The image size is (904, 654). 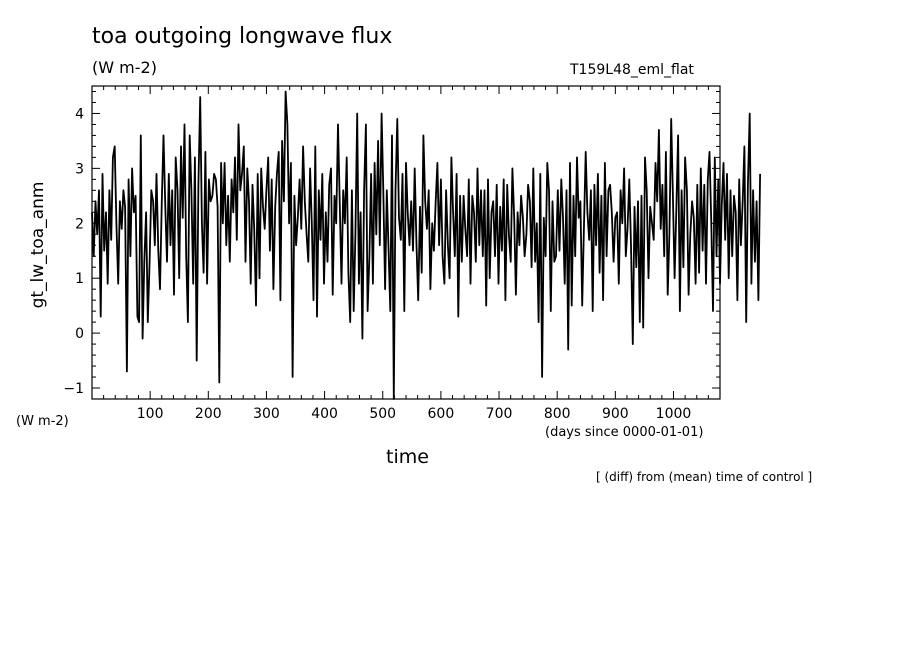 What do you see at coordinates (242, 36) in the screenshot?
I see `chart-title: toa outgoing longwave flux` at bounding box center [242, 36].